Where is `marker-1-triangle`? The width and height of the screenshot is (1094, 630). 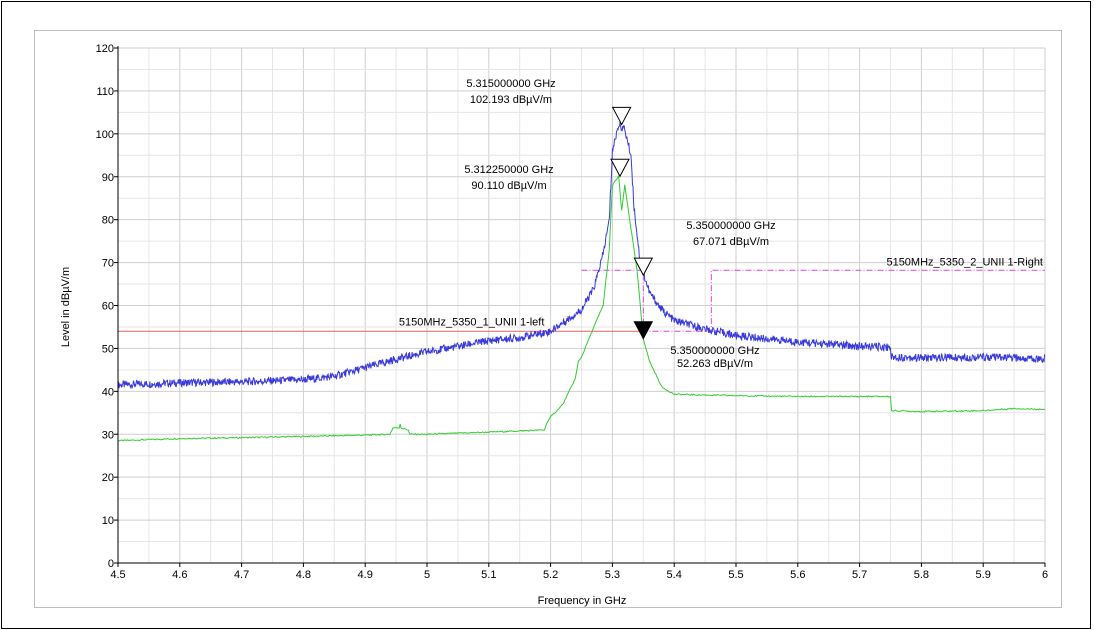
marker-1-triangle is located at coordinates (621, 116).